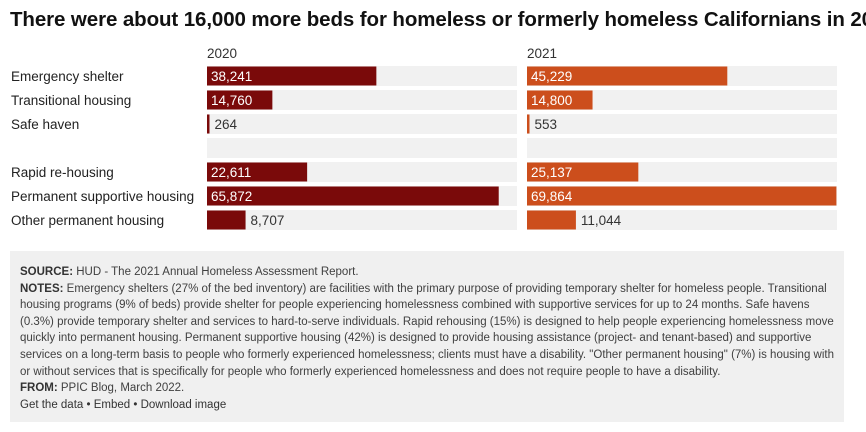  Describe the element at coordinates (231, 76) in the screenshot. I see `bar-value-label: 38,241` at that location.